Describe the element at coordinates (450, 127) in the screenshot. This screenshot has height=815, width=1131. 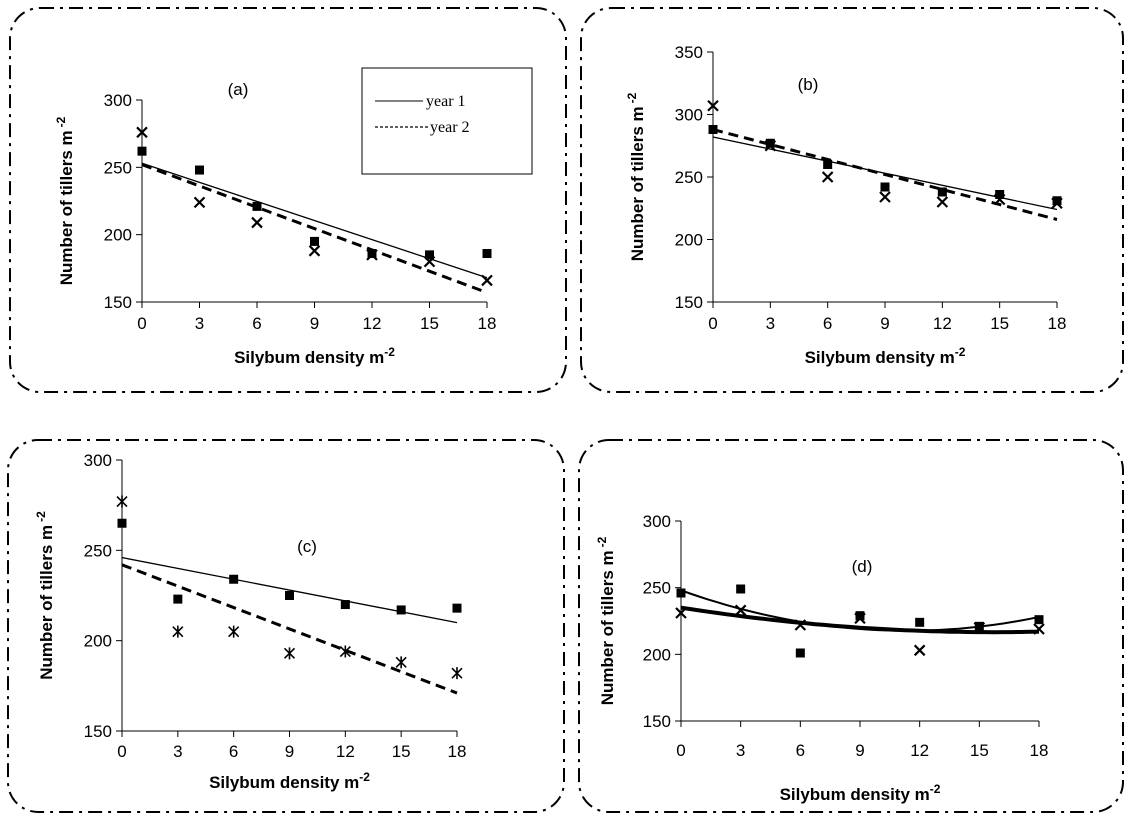
I see `legend-label-year2: year 2` at that location.